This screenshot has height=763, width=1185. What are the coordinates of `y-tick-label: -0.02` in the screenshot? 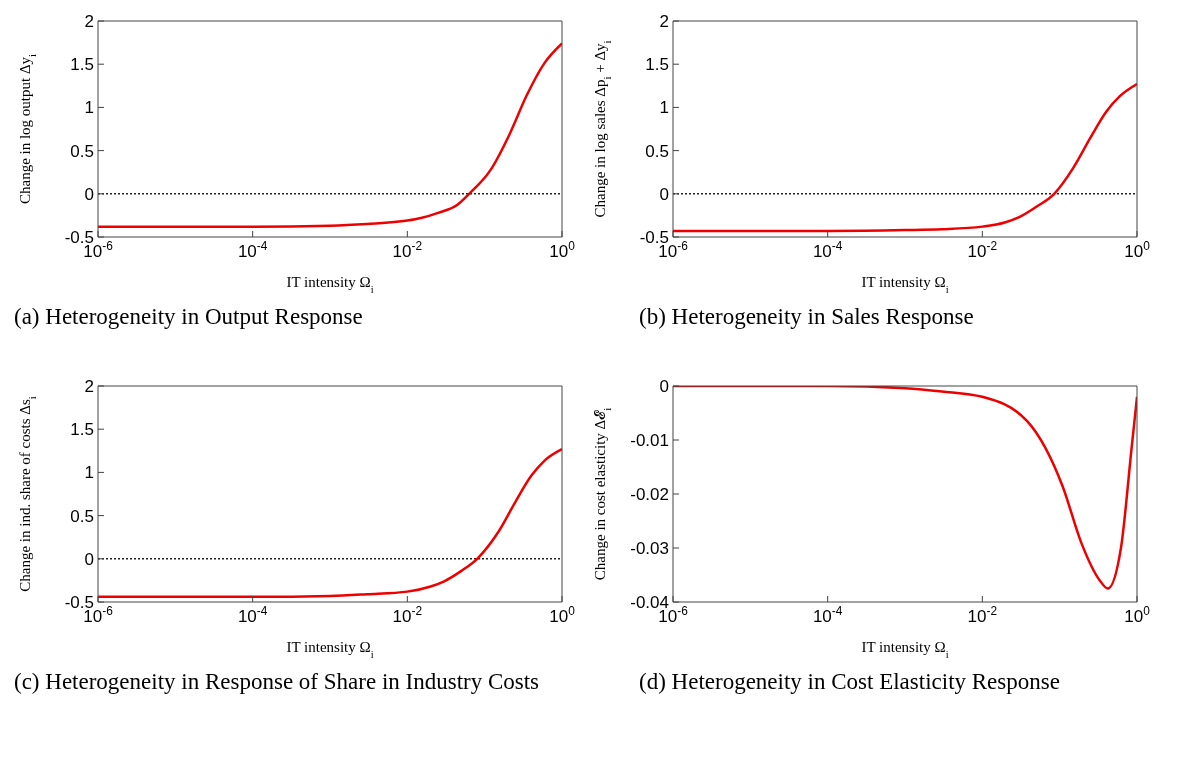 It's located at (649, 494).